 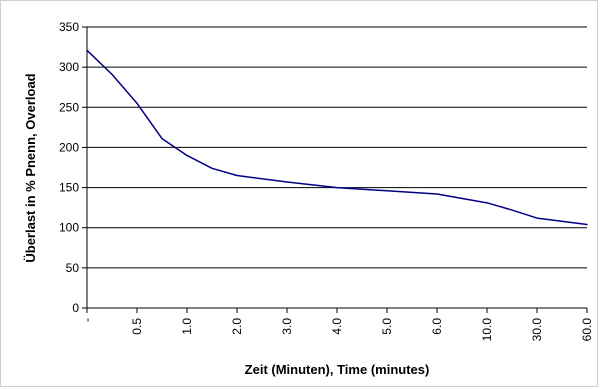 I want to click on x-tick-label: 5.0, so click(x=387, y=326).